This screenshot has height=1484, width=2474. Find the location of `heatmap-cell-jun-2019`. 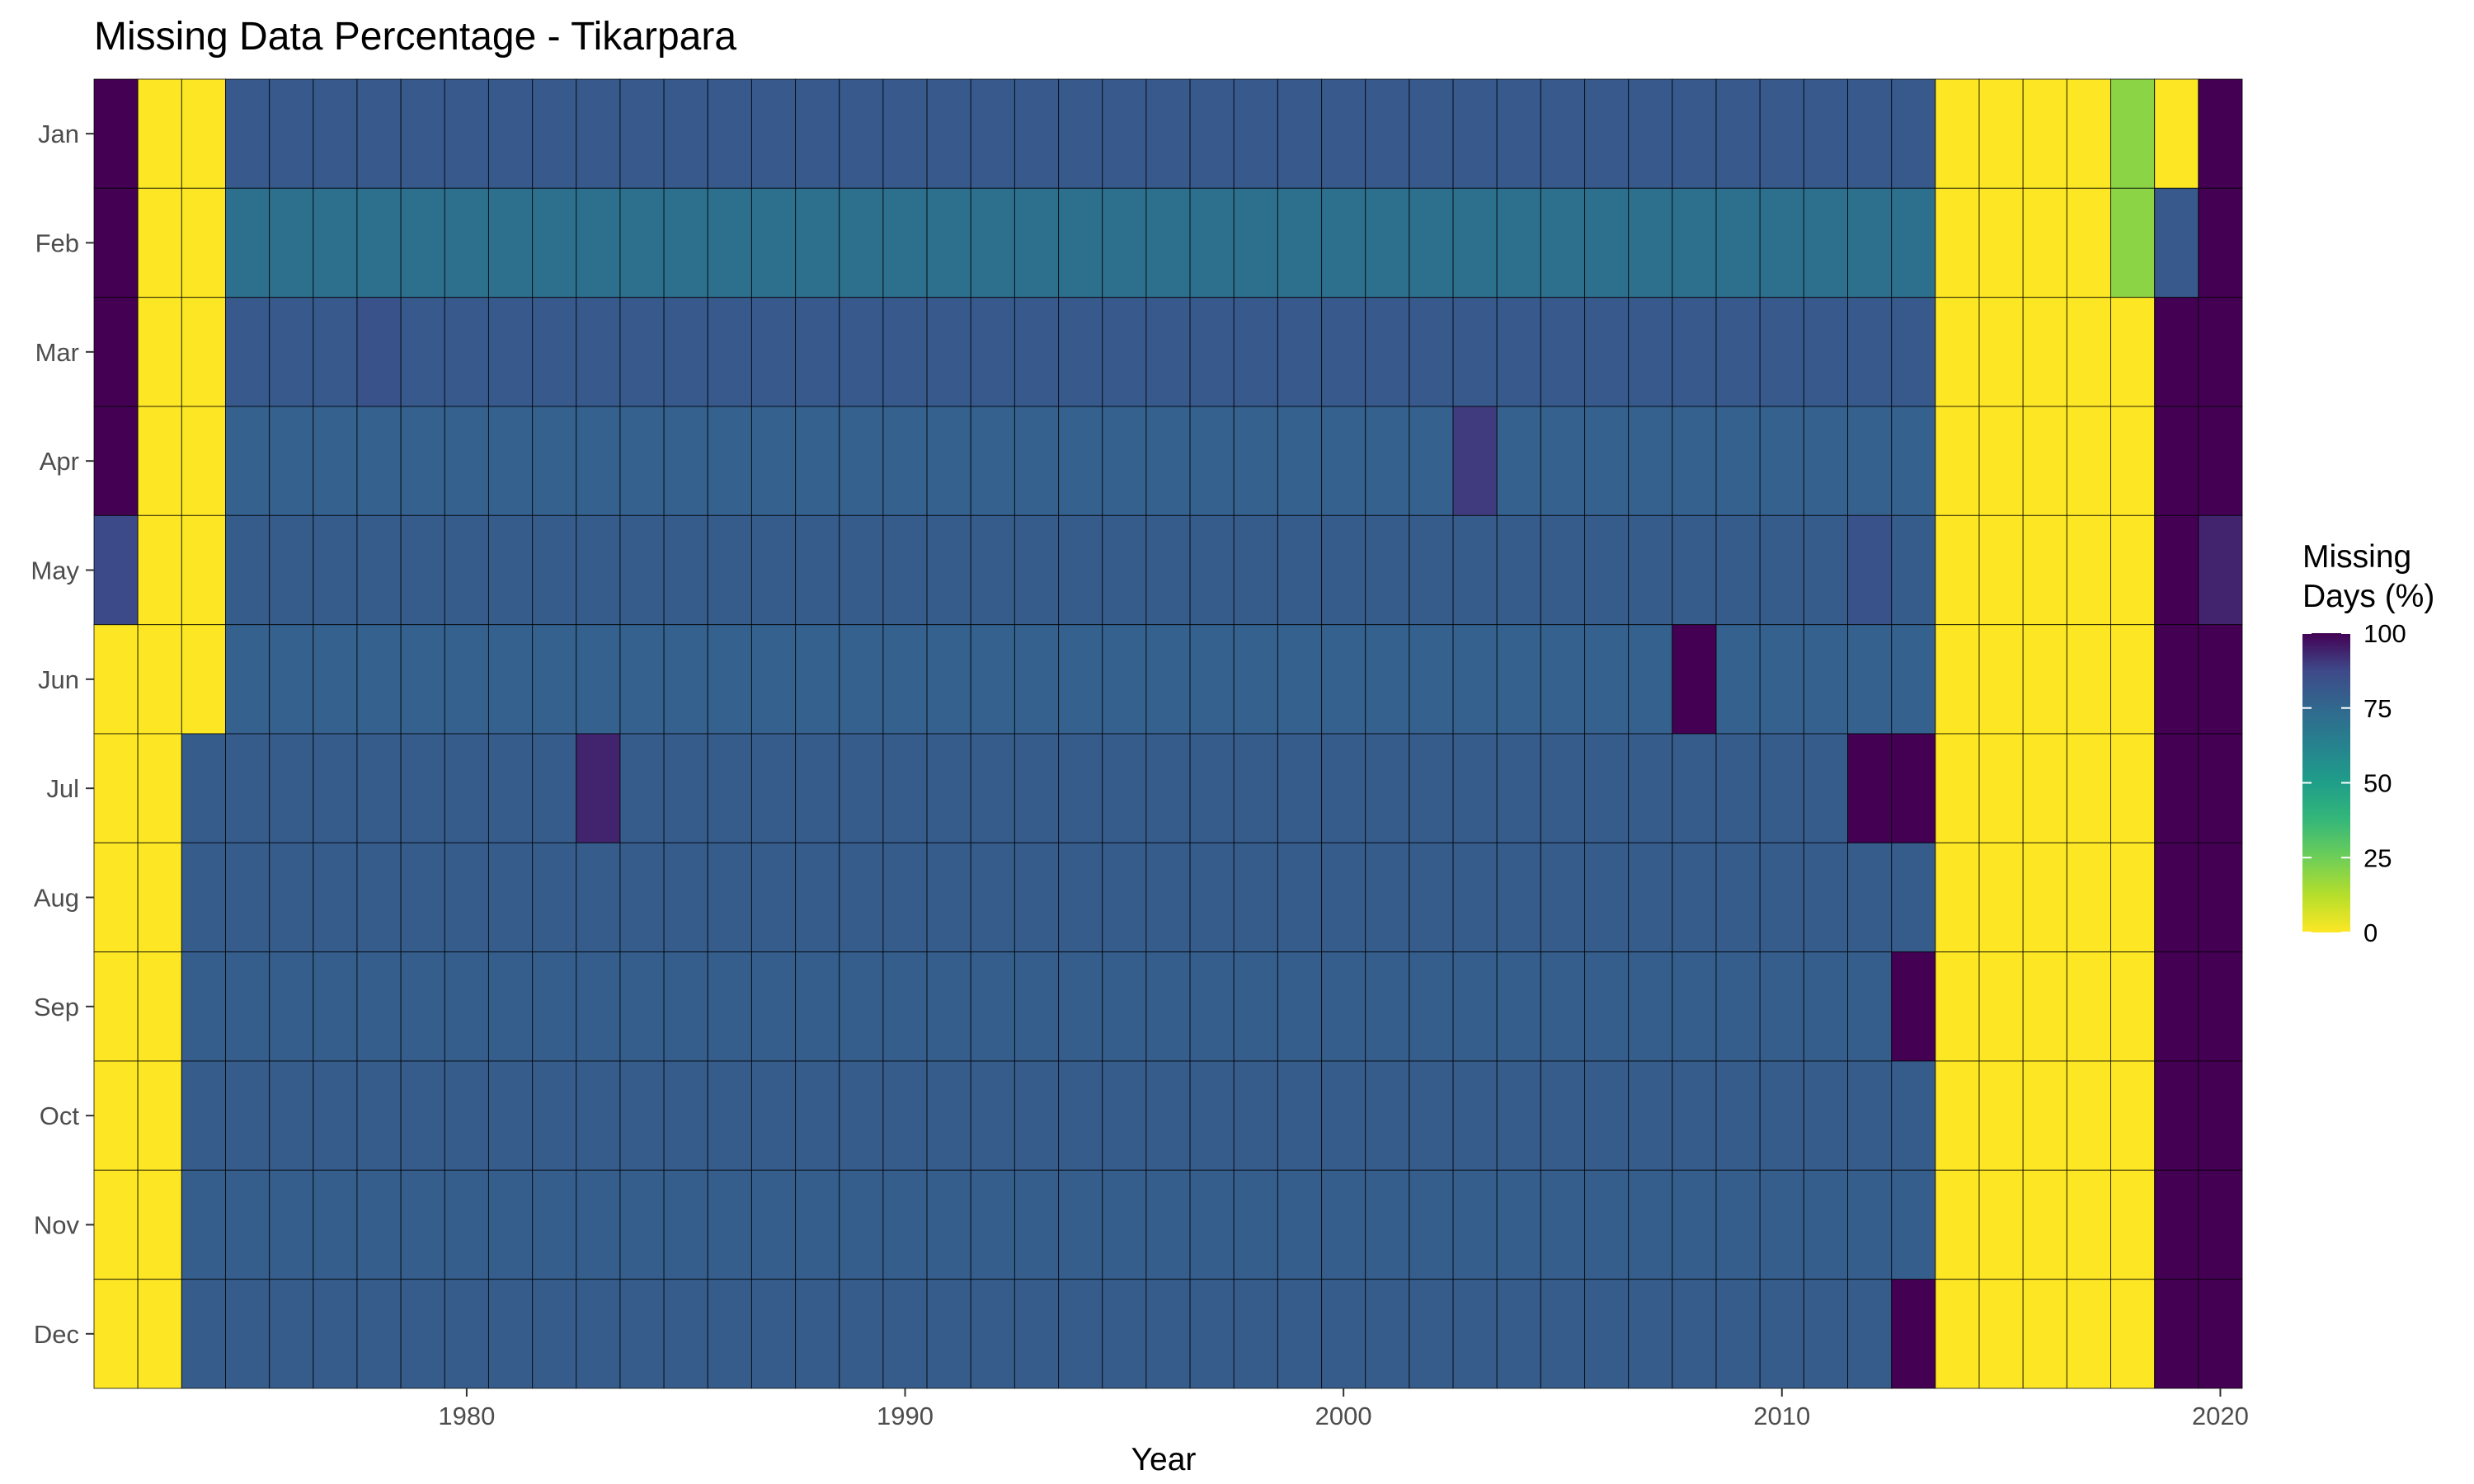

heatmap-cell-jun-2019 is located at coordinates (2176, 679).